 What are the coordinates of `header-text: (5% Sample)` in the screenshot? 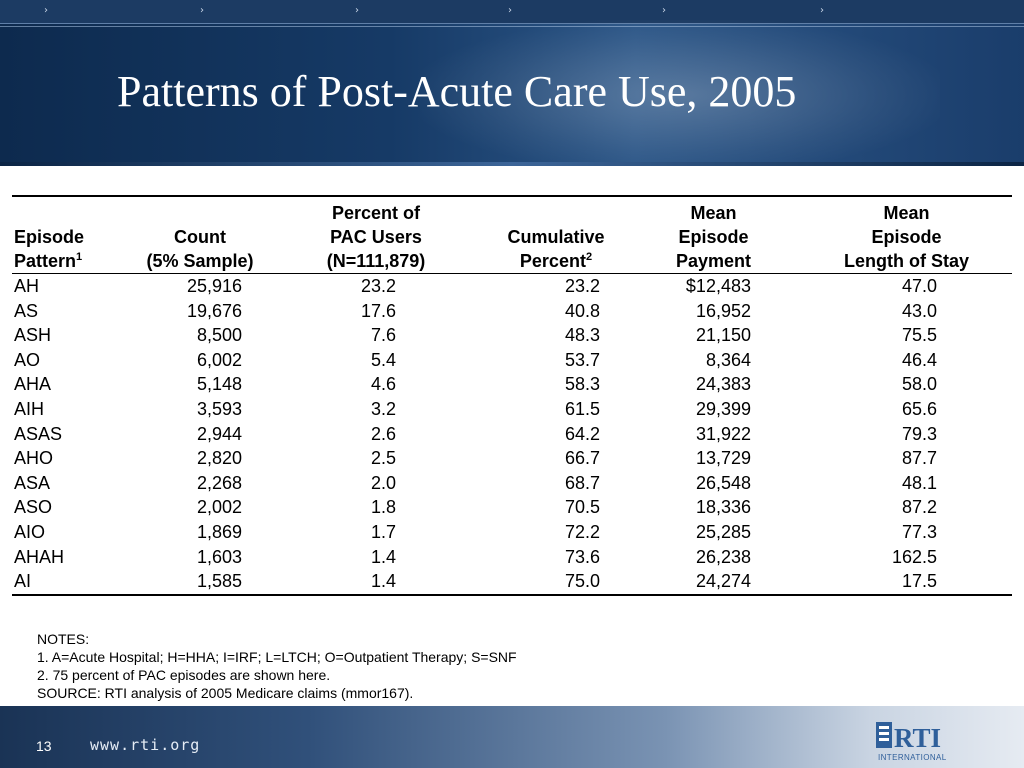 It's located at (200, 261).